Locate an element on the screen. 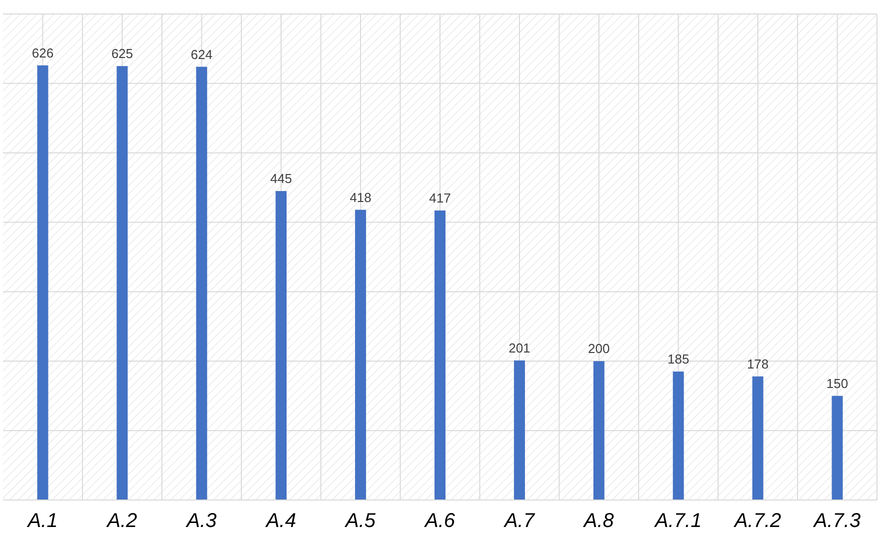 This screenshot has width=885, height=538. data-label: 150 is located at coordinates (837, 383).